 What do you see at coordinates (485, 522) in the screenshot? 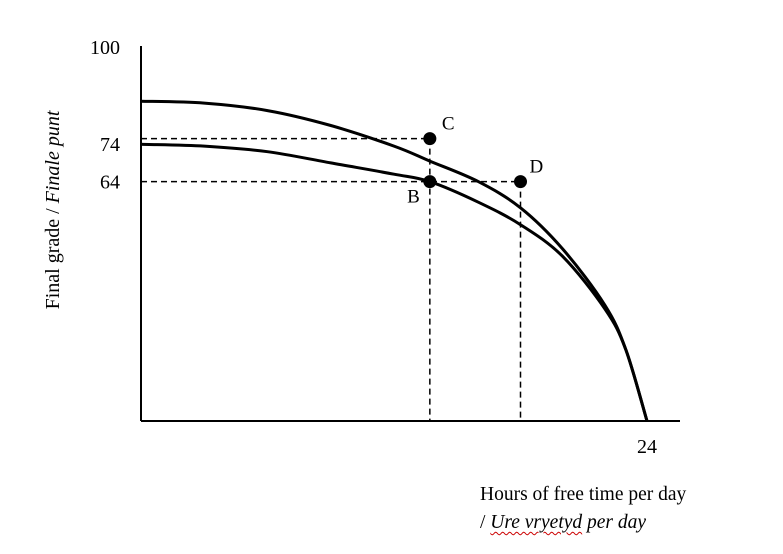
I see `x-axis-label-prefix: /` at bounding box center [485, 522].